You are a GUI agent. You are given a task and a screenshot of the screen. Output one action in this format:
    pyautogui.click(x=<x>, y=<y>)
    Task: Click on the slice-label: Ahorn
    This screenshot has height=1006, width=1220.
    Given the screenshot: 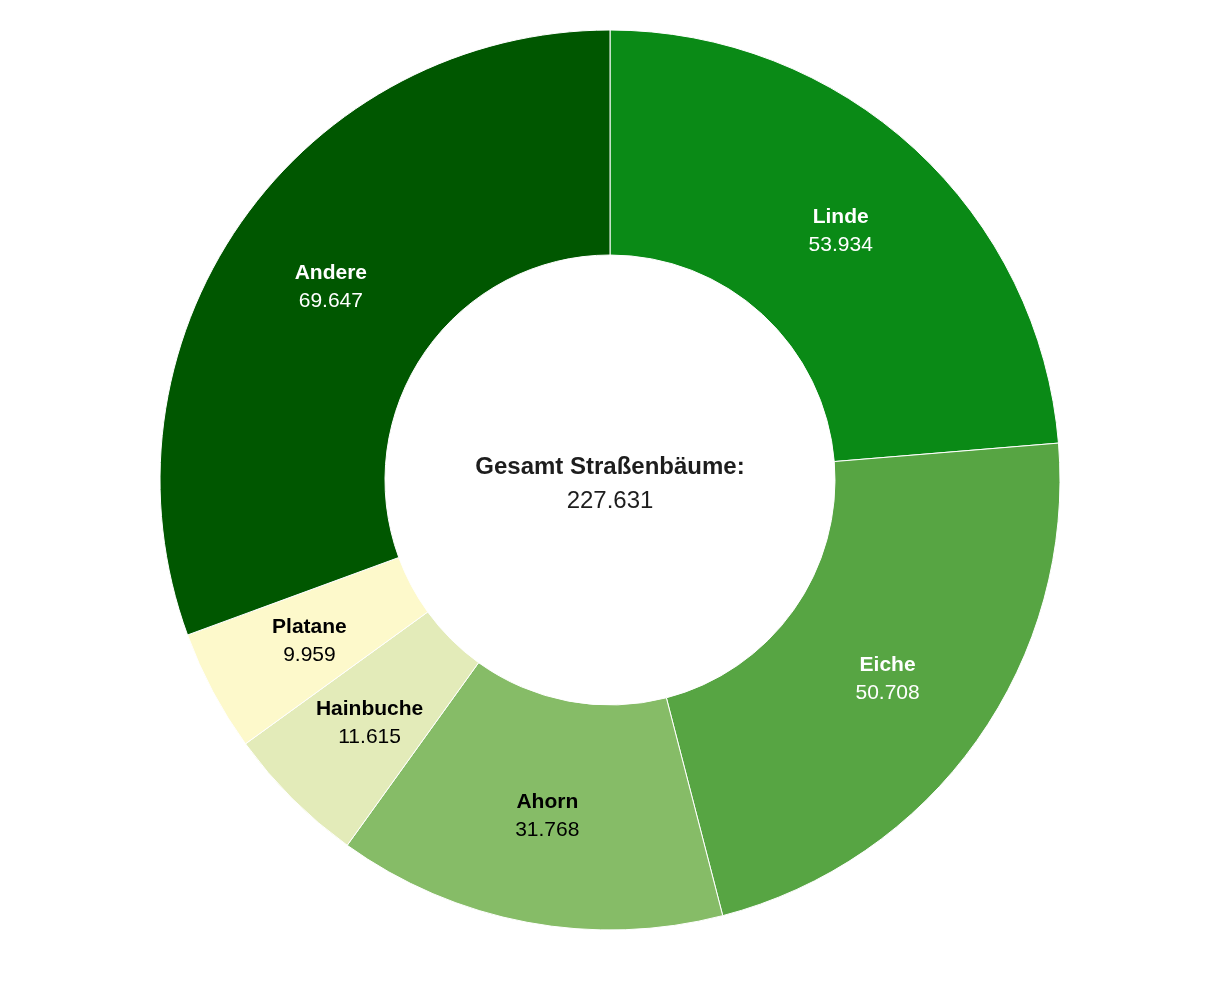 What is the action you would take?
    pyautogui.click(x=547, y=801)
    